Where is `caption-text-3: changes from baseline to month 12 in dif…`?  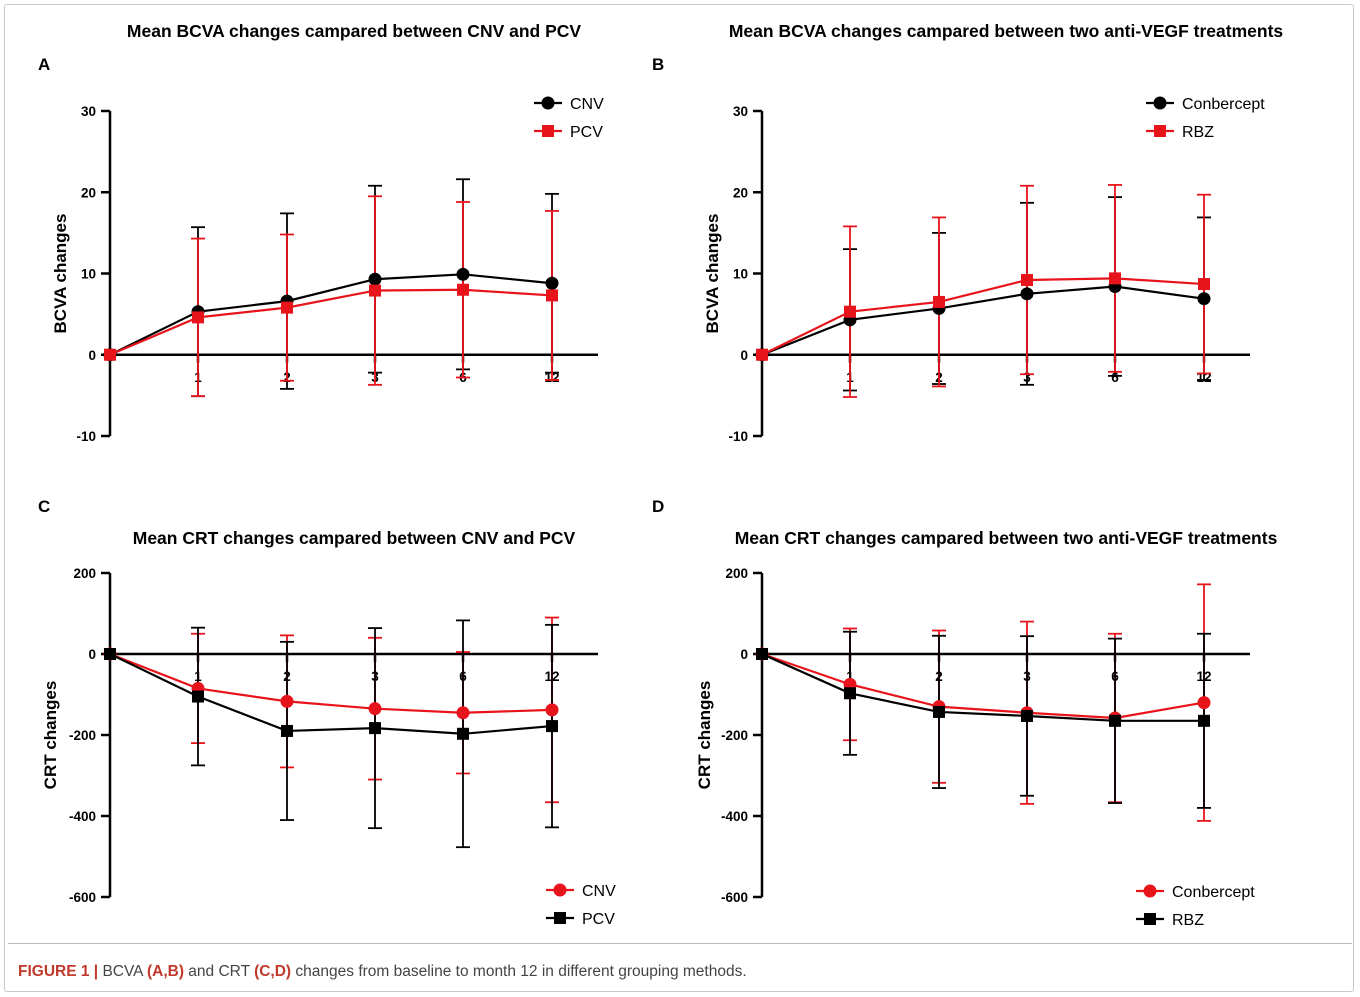
caption-text-3: changes from baseline to month 12 in dif… is located at coordinates (519, 971).